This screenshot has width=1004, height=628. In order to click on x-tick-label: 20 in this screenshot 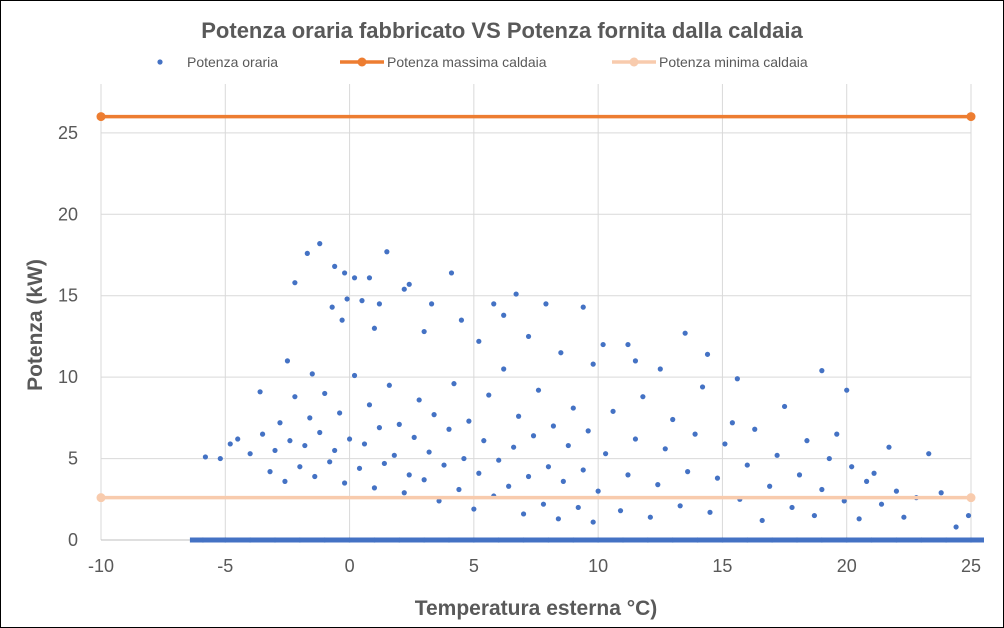, I will do `click(847, 566)`.